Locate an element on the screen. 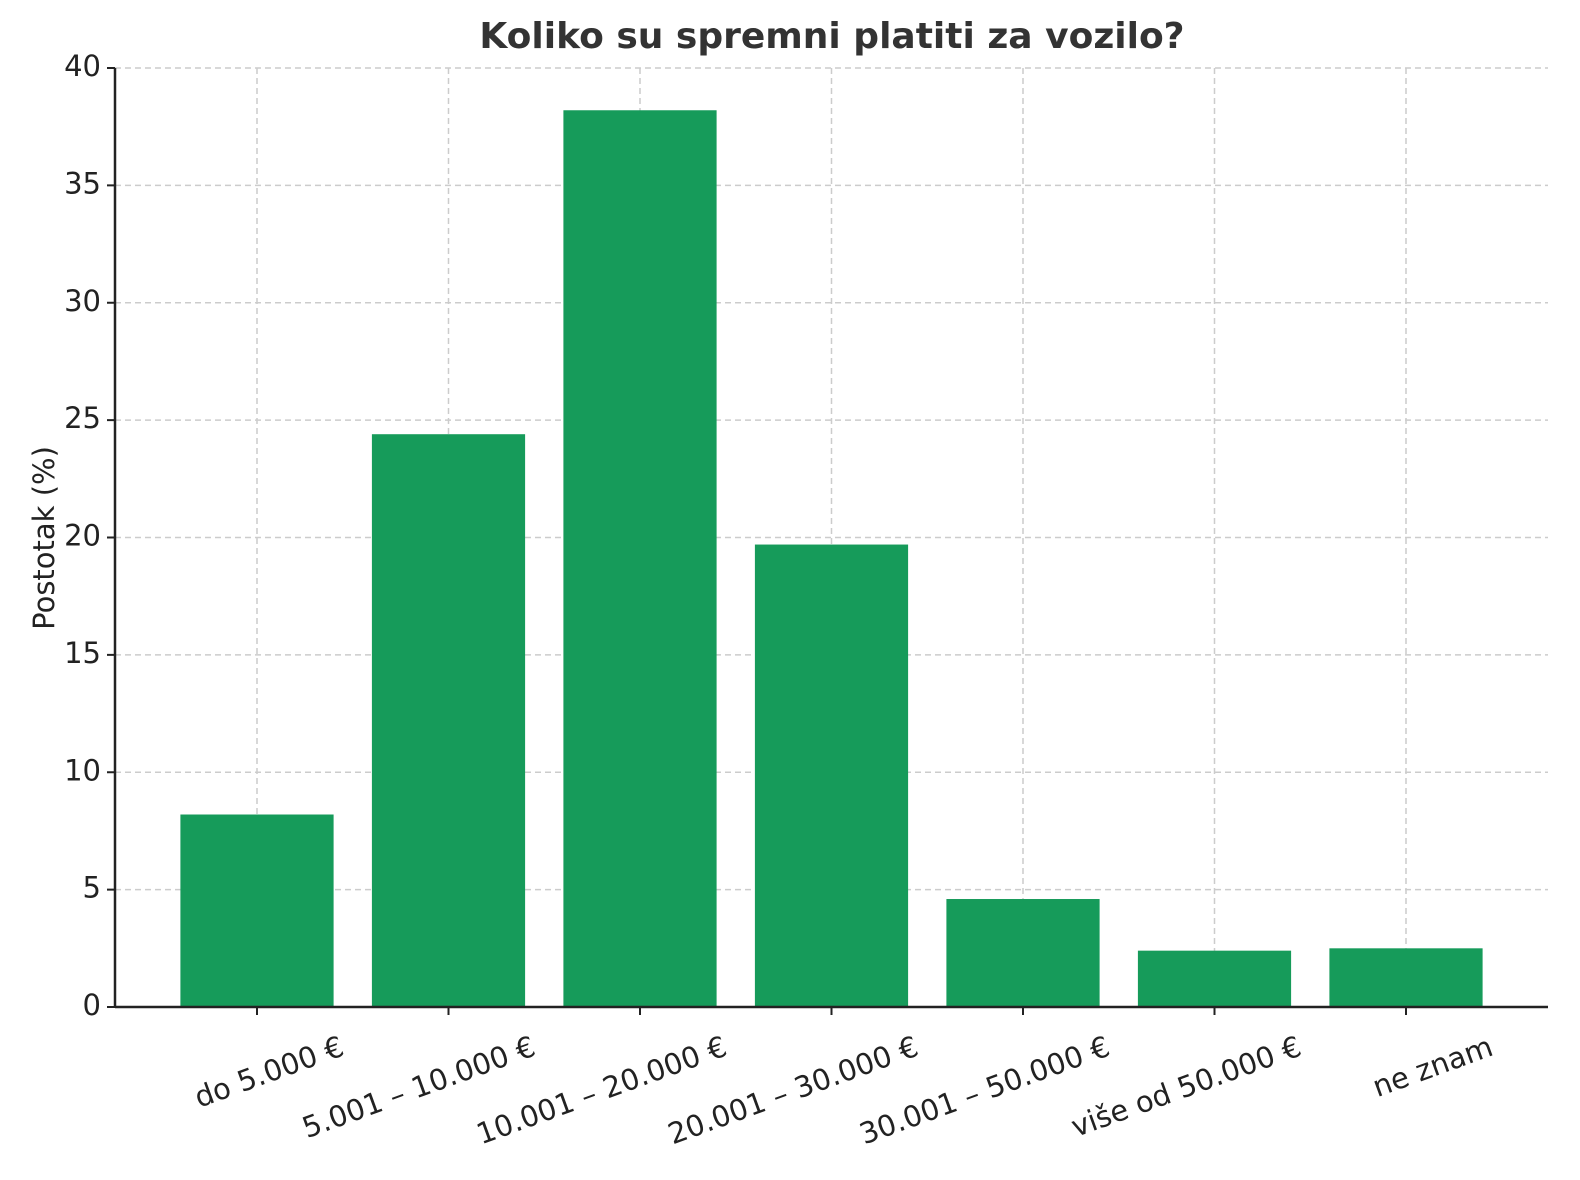 The width and height of the screenshot is (1580, 1180). y-tick-label: 20 is located at coordinates (82, 536).